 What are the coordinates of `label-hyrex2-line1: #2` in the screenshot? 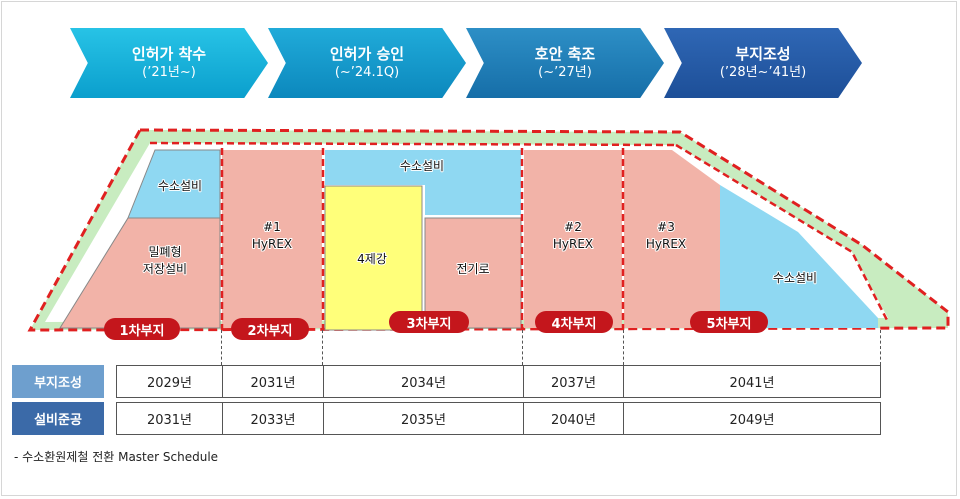 It's located at (573, 227).